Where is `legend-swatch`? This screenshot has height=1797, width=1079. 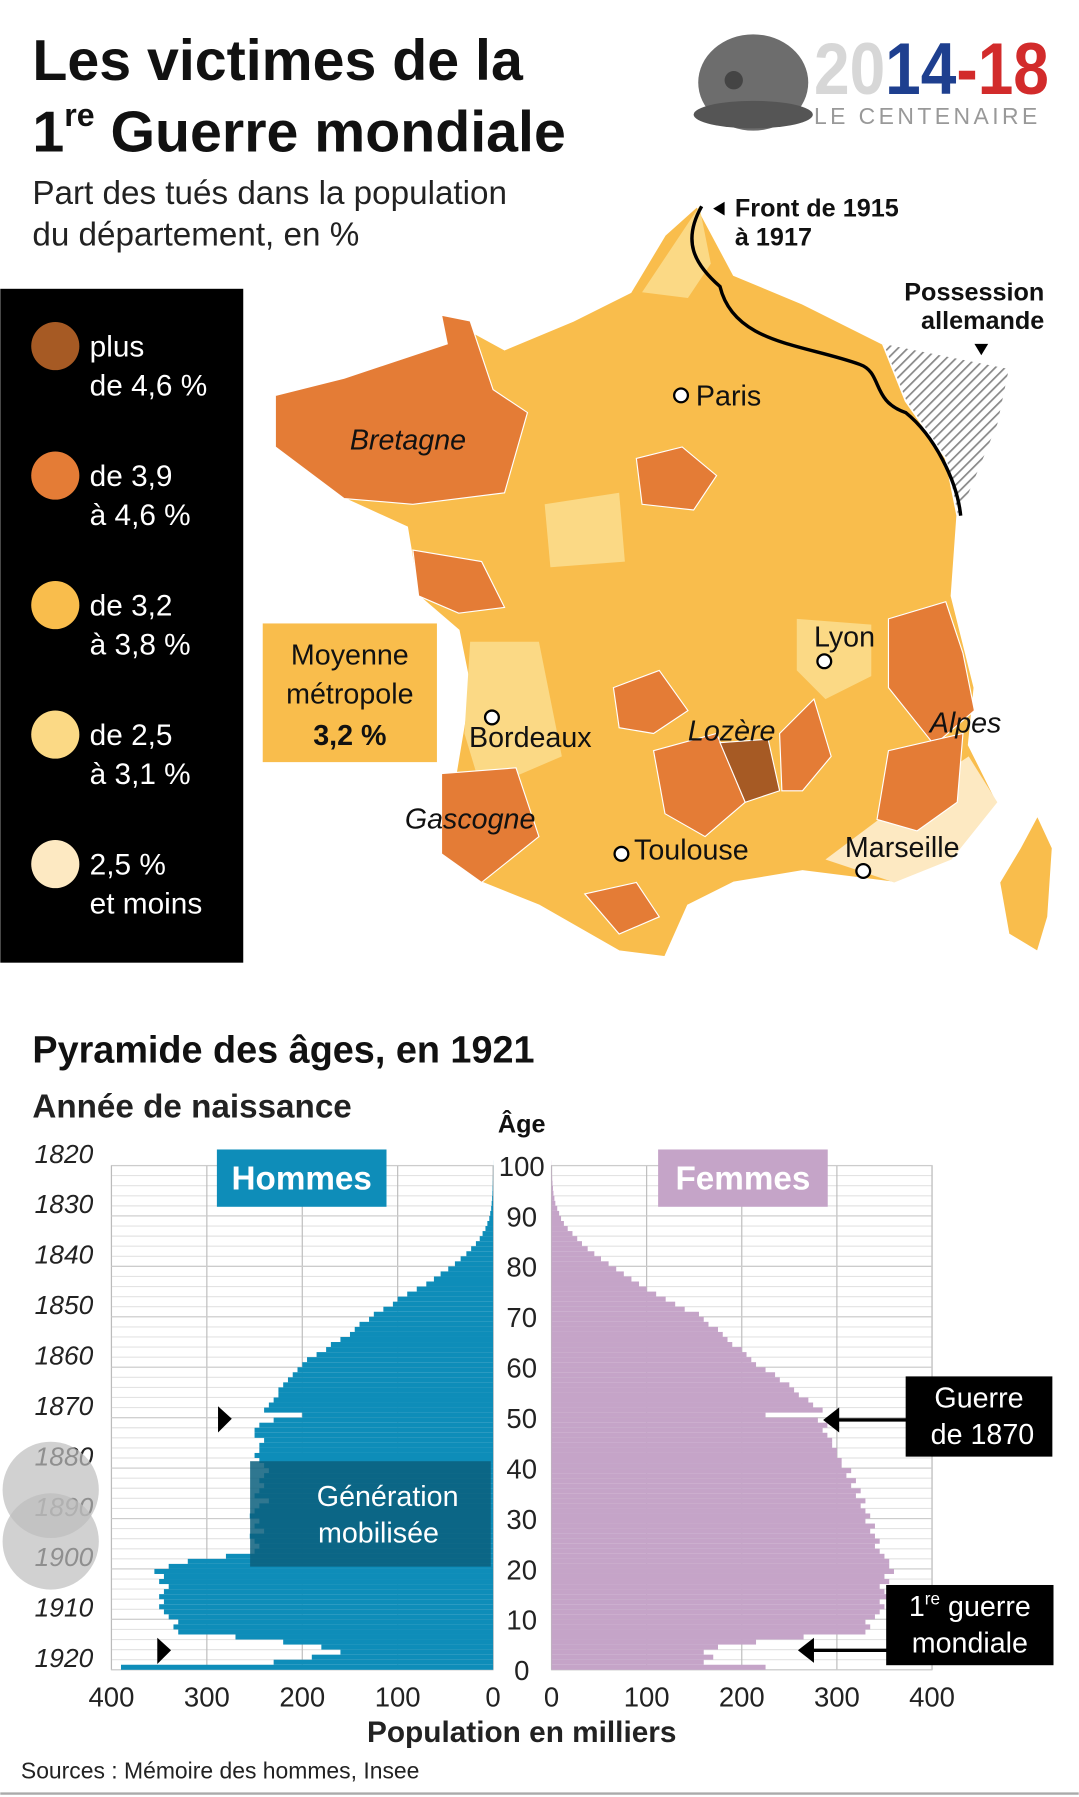 legend-swatch is located at coordinates (55, 475).